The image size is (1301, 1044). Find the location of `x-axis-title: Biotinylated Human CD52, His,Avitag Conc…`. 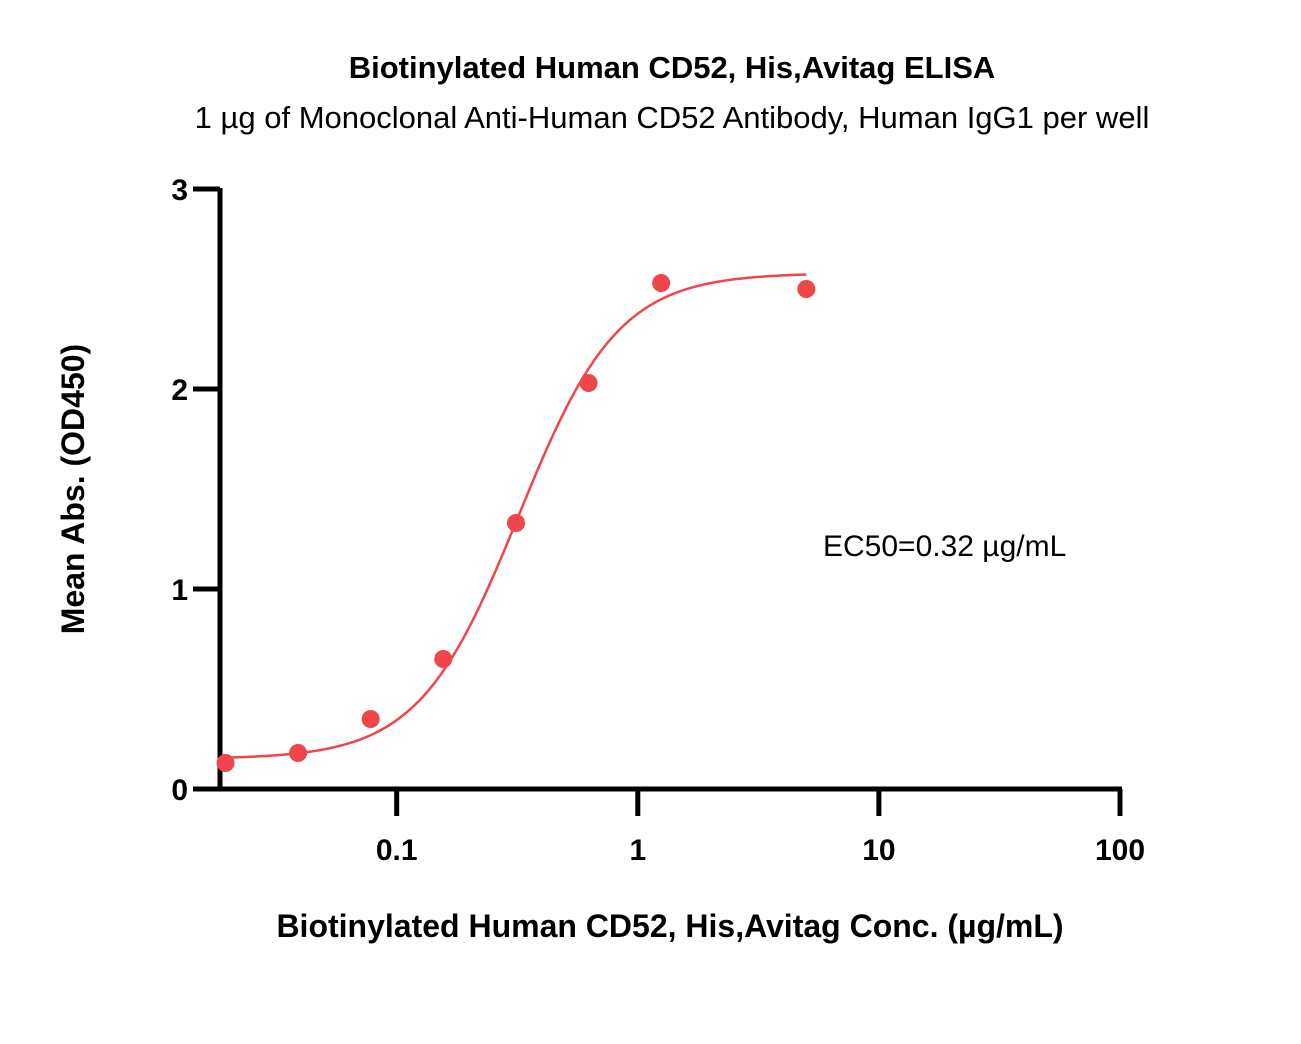

x-axis-title: Biotinylated Human CD52, His,Avitag Conc… is located at coordinates (669, 926).